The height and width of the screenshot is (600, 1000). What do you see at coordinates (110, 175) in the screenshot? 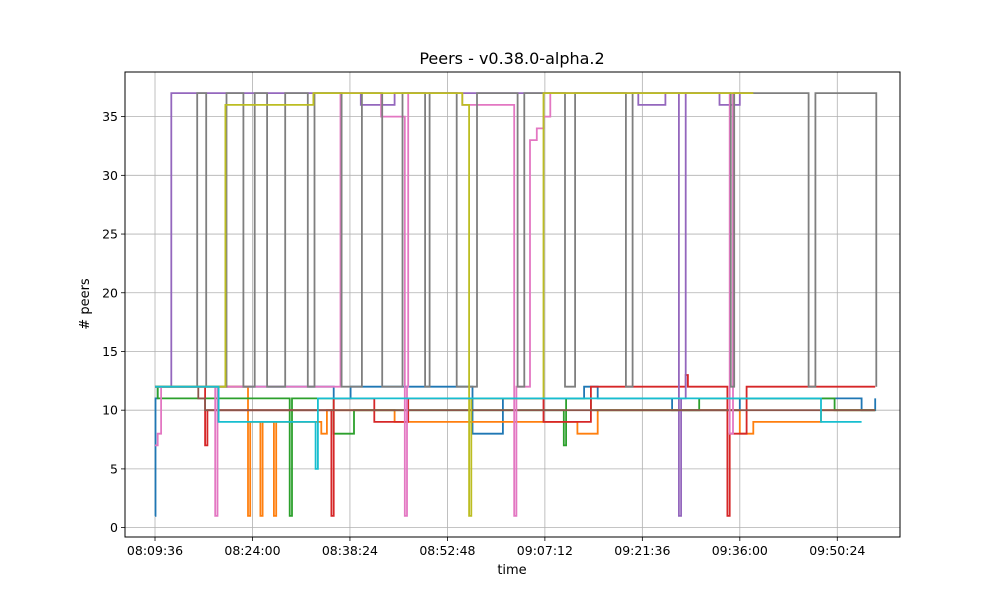
I see `y-tick-label: 30` at bounding box center [110, 175].